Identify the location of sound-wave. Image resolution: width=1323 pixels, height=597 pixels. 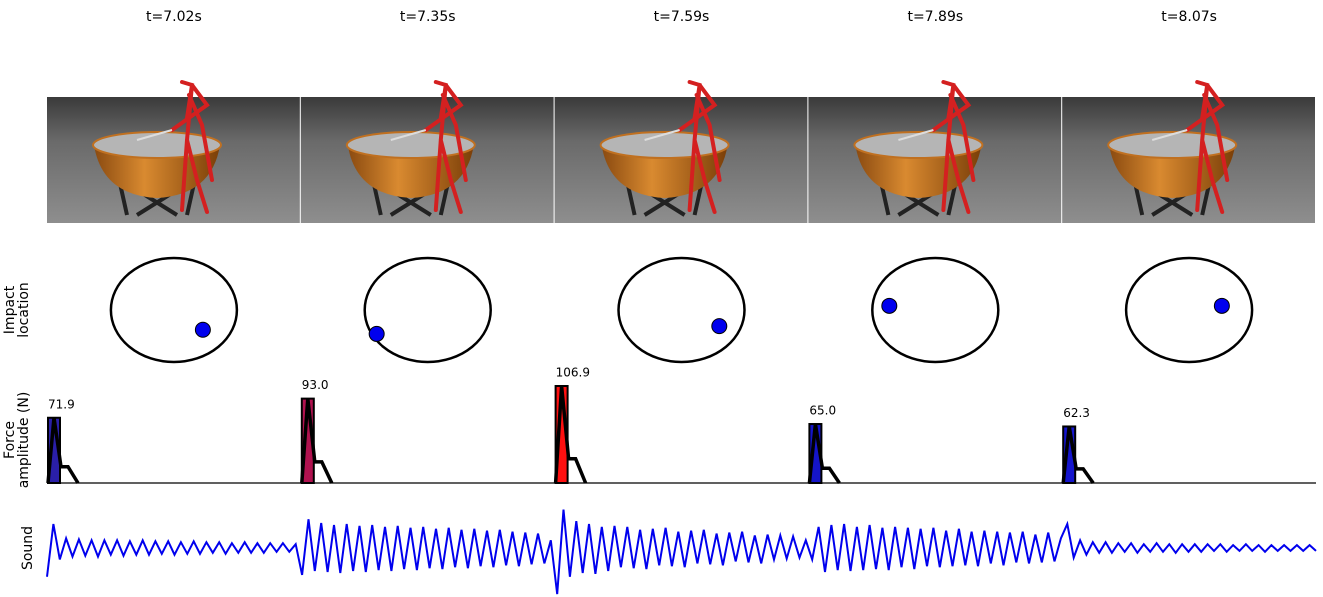
(681, 552).